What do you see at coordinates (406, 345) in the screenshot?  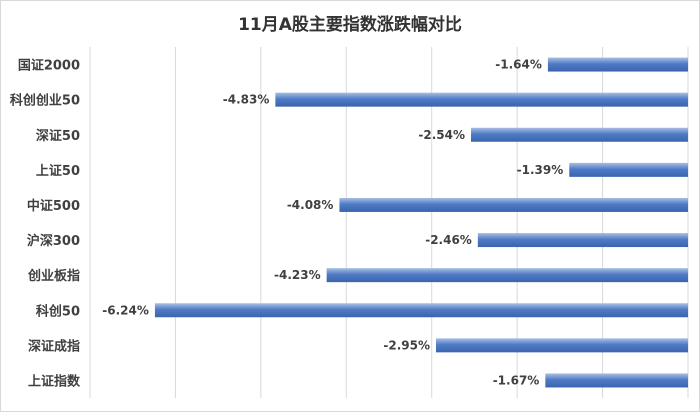 I see `data-label: -2.95%` at bounding box center [406, 345].